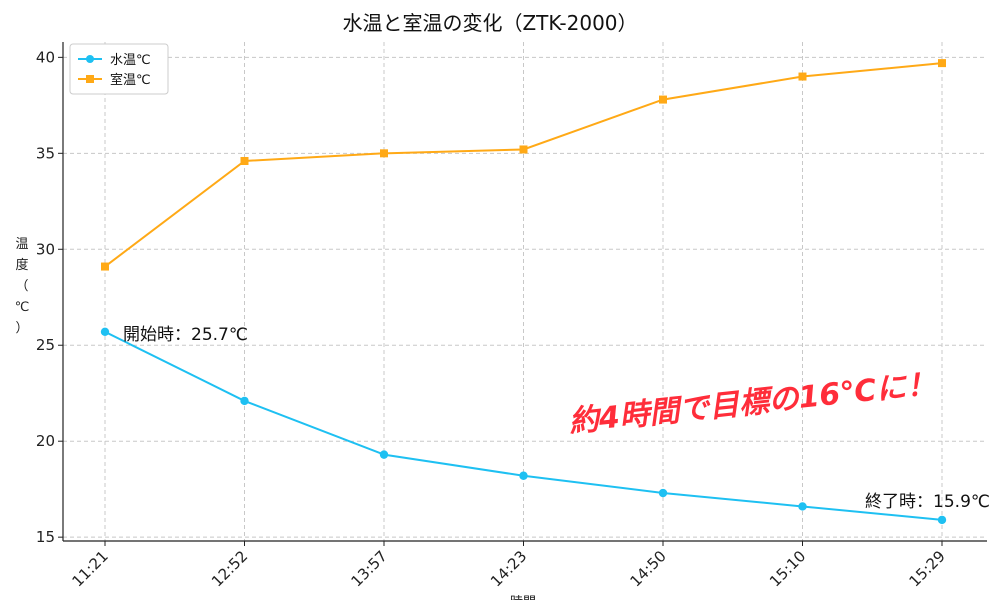  What do you see at coordinates (45, 345) in the screenshot?
I see `y-tick-label: 25` at bounding box center [45, 345].